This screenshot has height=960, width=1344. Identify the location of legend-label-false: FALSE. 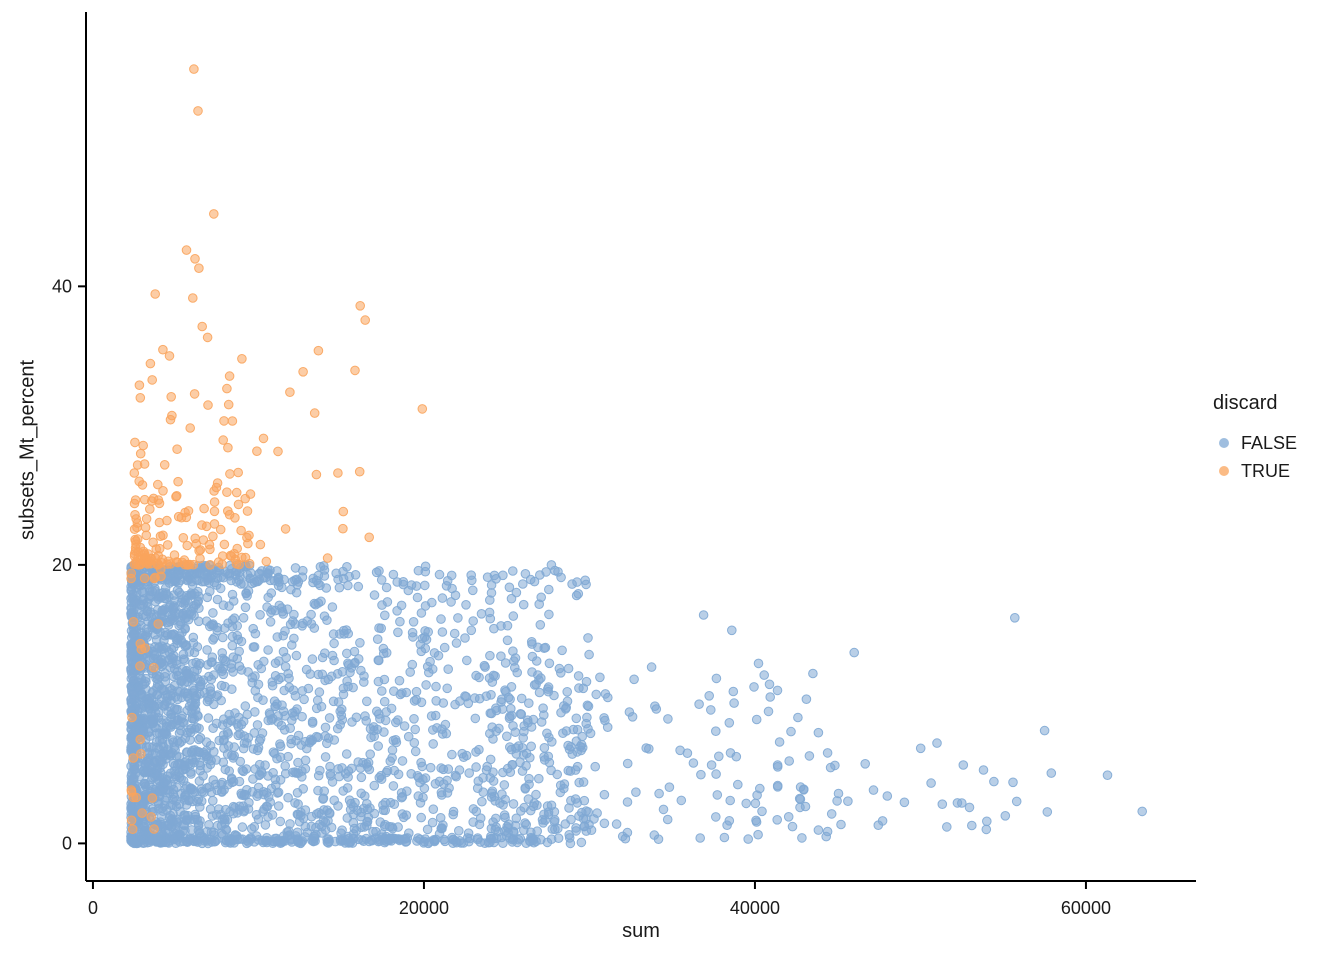
(1269, 442).